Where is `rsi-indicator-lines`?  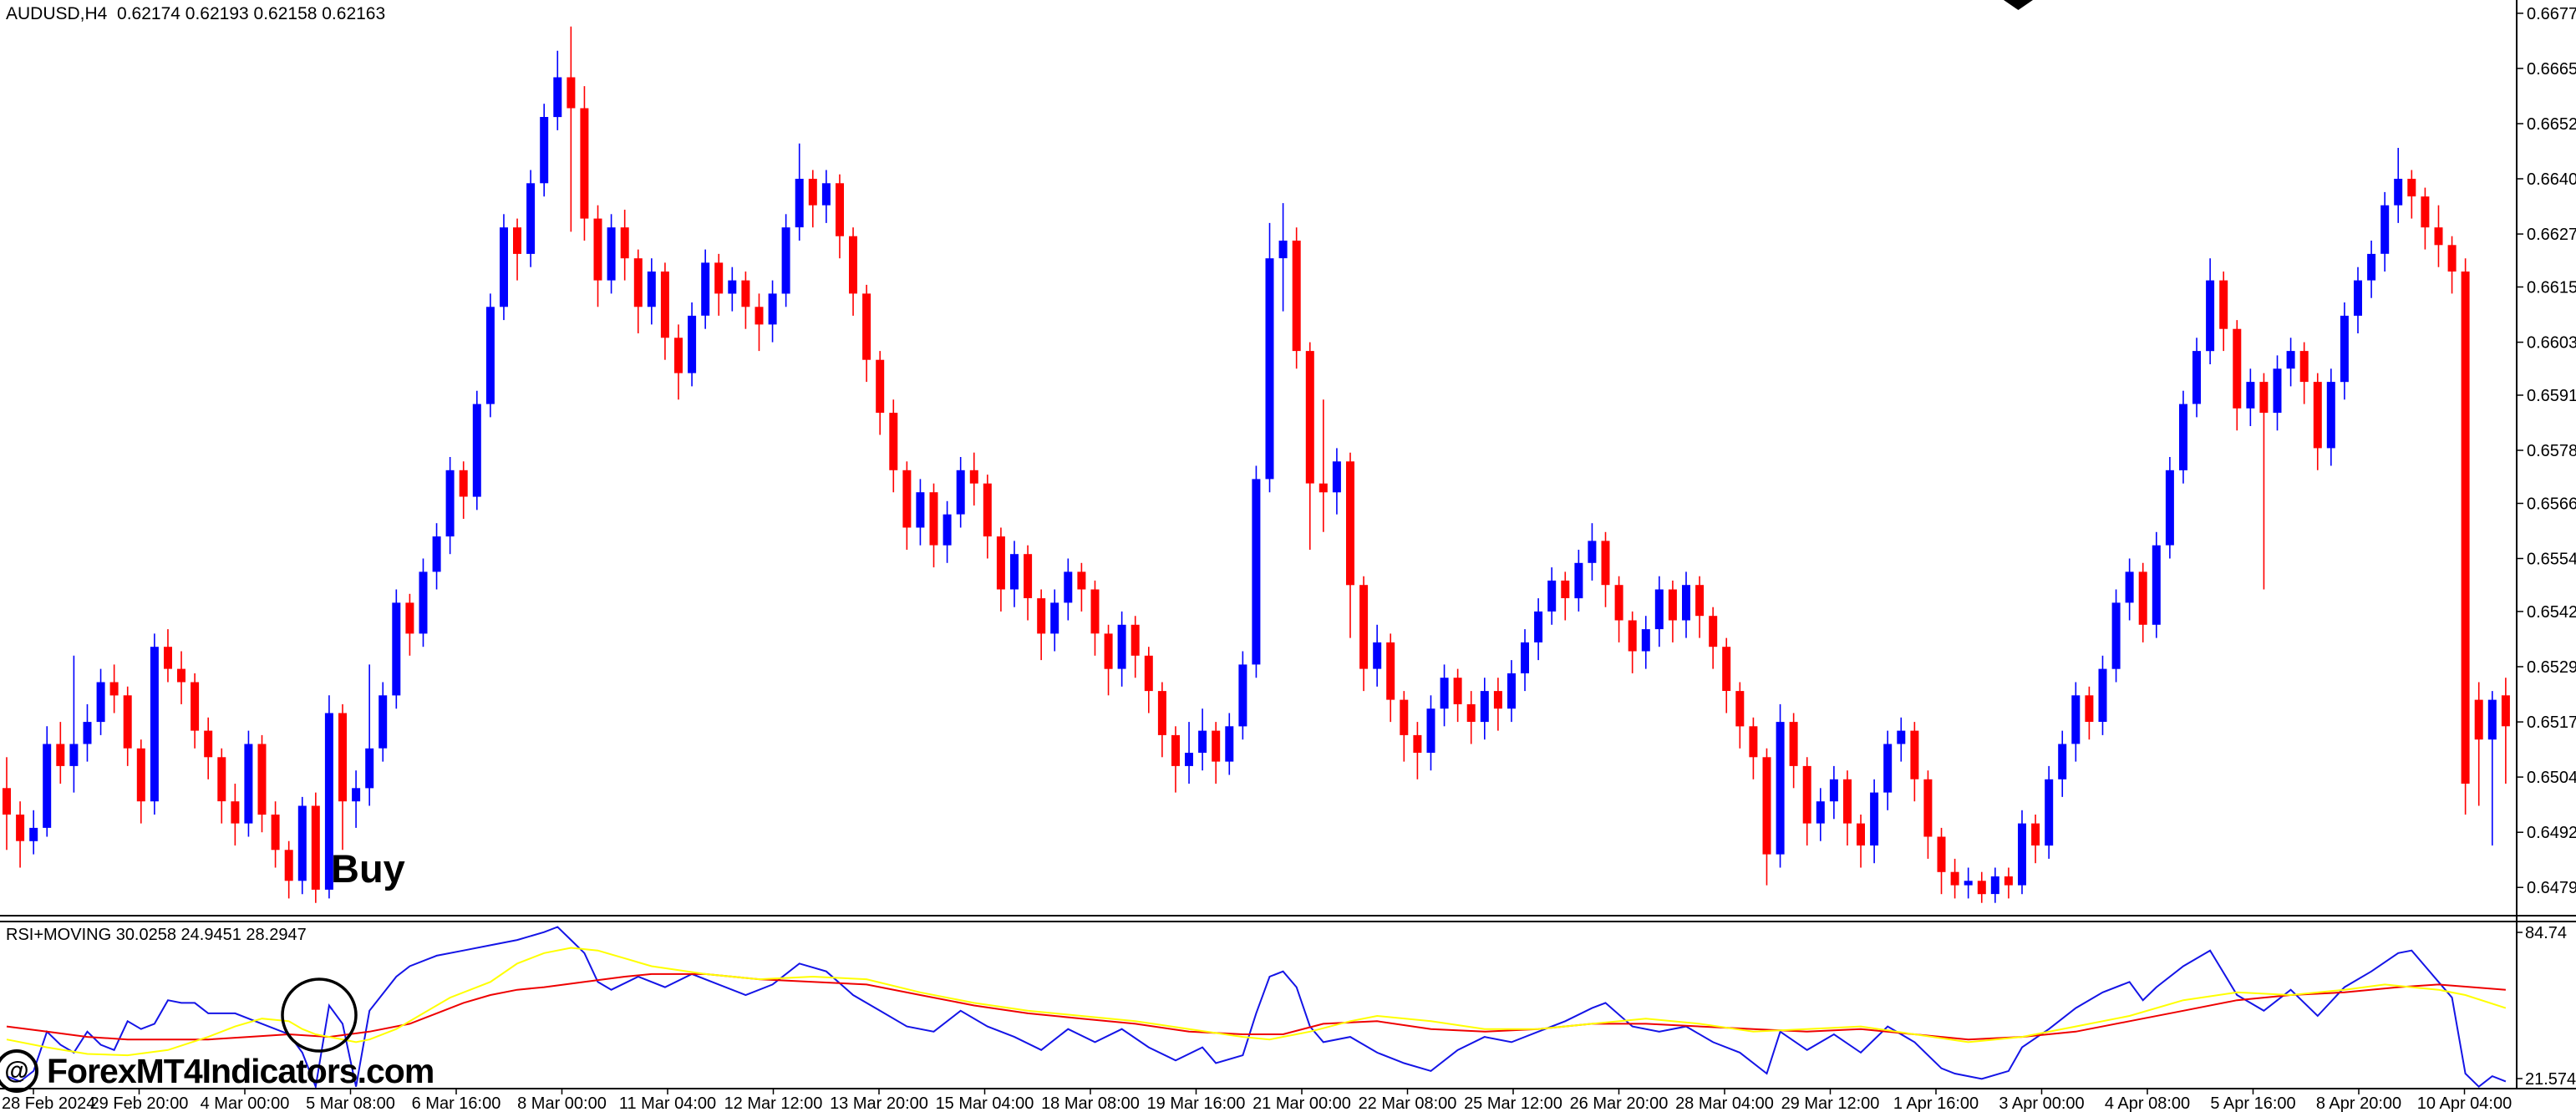 rsi-indicator-lines is located at coordinates (1256, 1008).